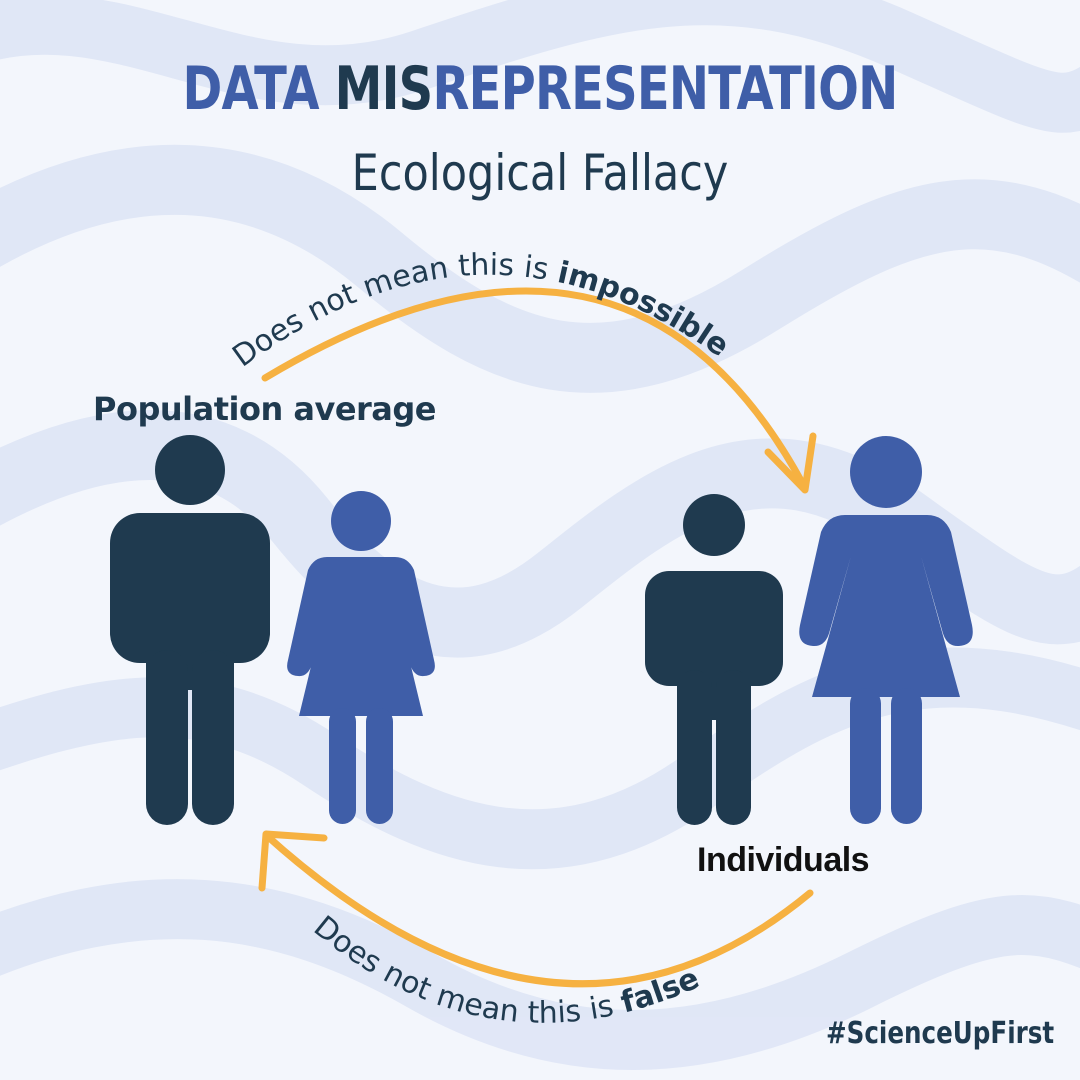 The height and width of the screenshot is (1080, 1080). What do you see at coordinates (540, 173) in the screenshot?
I see `subtitle: Ecological Fallacy` at bounding box center [540, 173].